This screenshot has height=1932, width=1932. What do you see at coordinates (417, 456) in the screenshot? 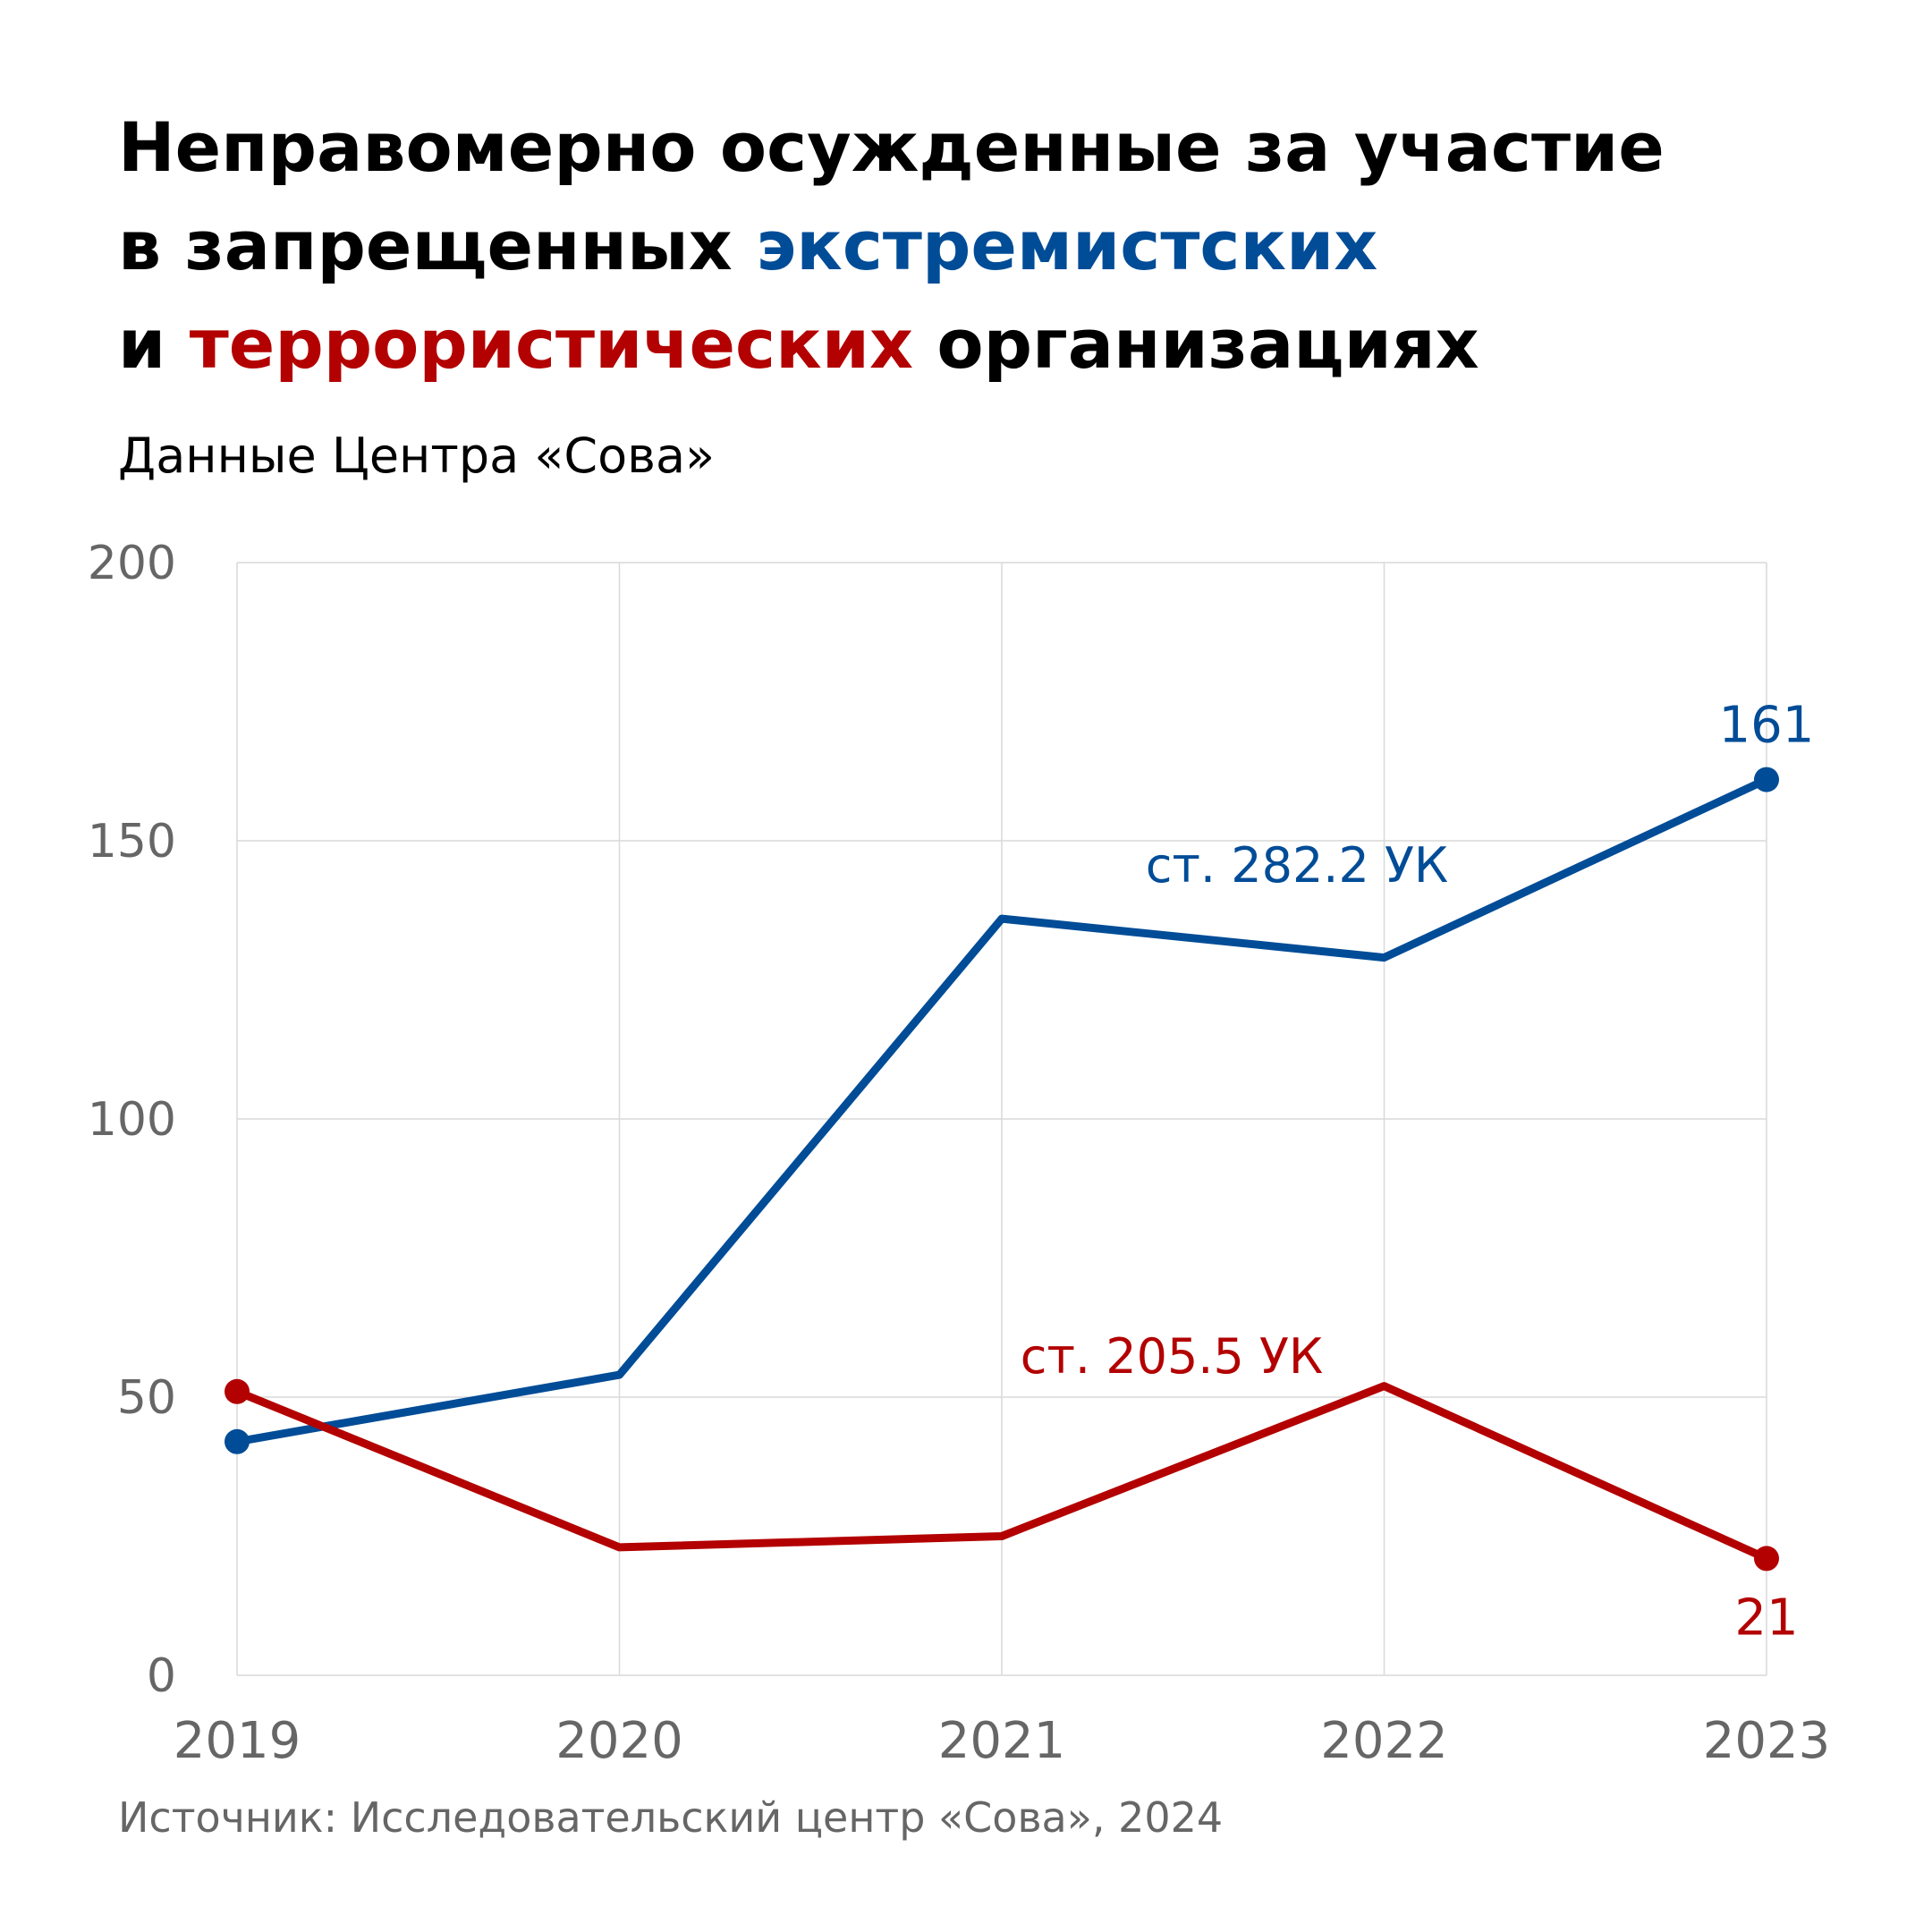
I see `chart-subtitle: Данные Центра «Сова»` at bounding box center [417, 456].